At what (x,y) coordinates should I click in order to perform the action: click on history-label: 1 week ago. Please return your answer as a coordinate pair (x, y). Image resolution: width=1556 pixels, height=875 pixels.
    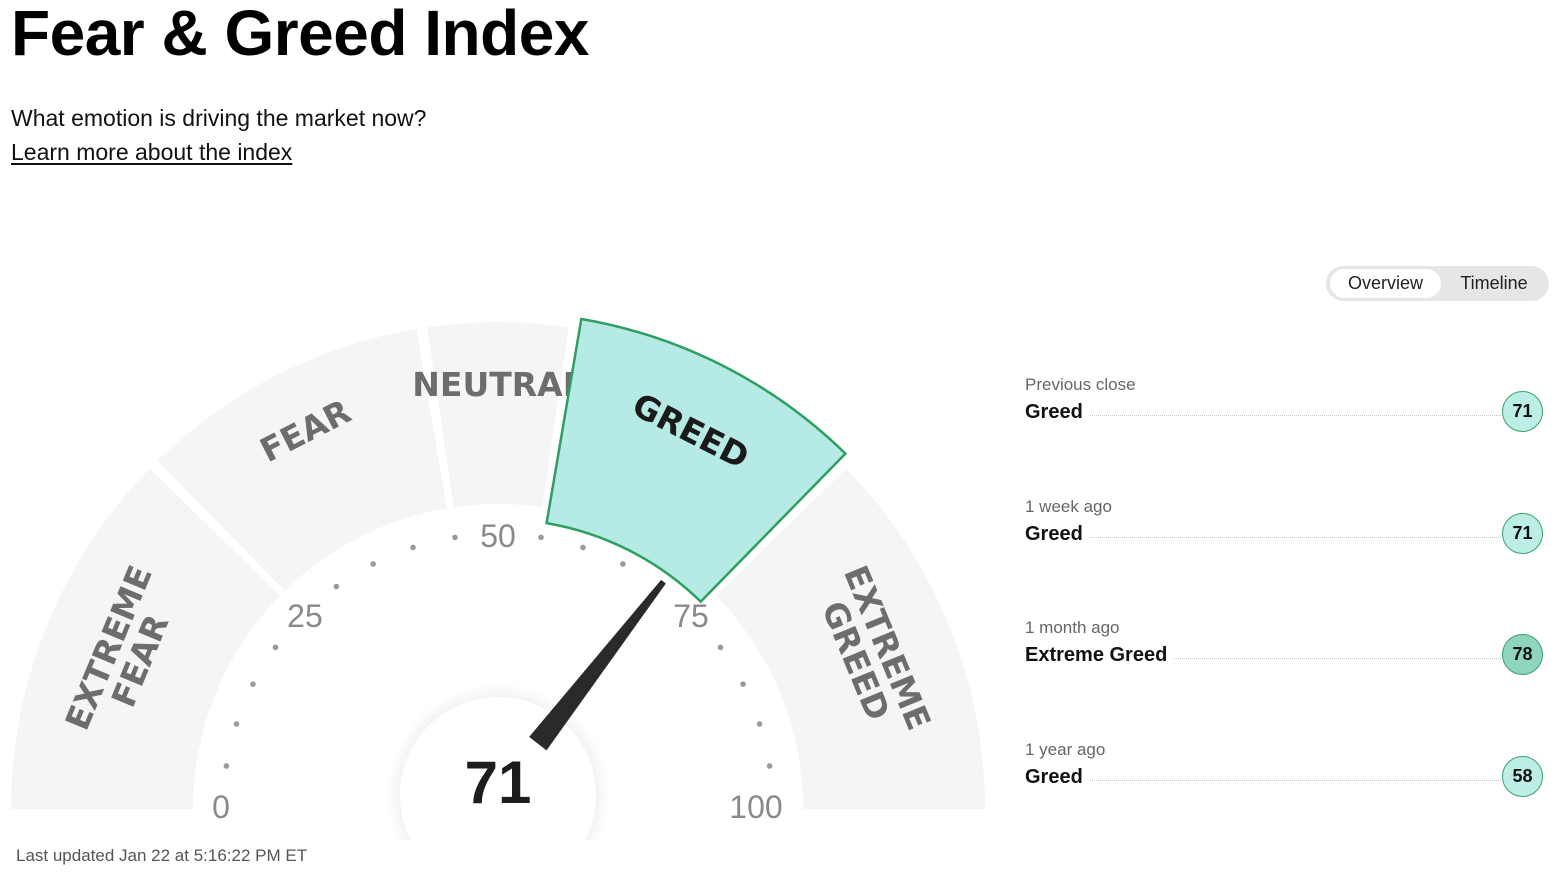
    Looking at the image, I should click on (1068, 506).